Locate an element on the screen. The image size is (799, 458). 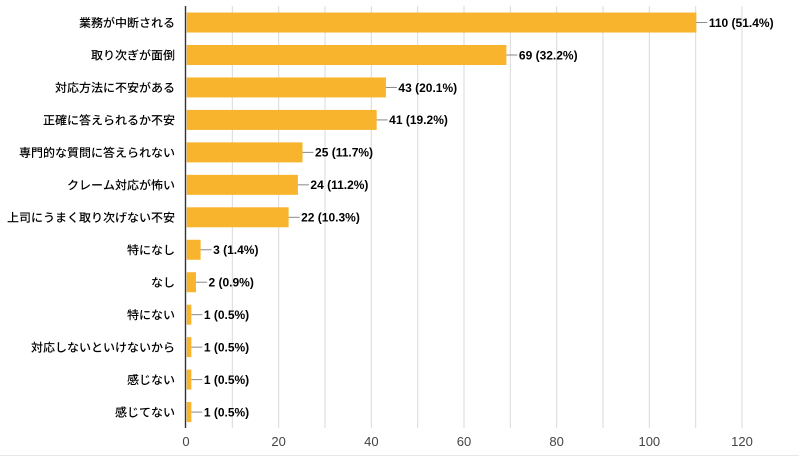
svg-text: 22 (10.3%) is located at coordinates (330, 218).